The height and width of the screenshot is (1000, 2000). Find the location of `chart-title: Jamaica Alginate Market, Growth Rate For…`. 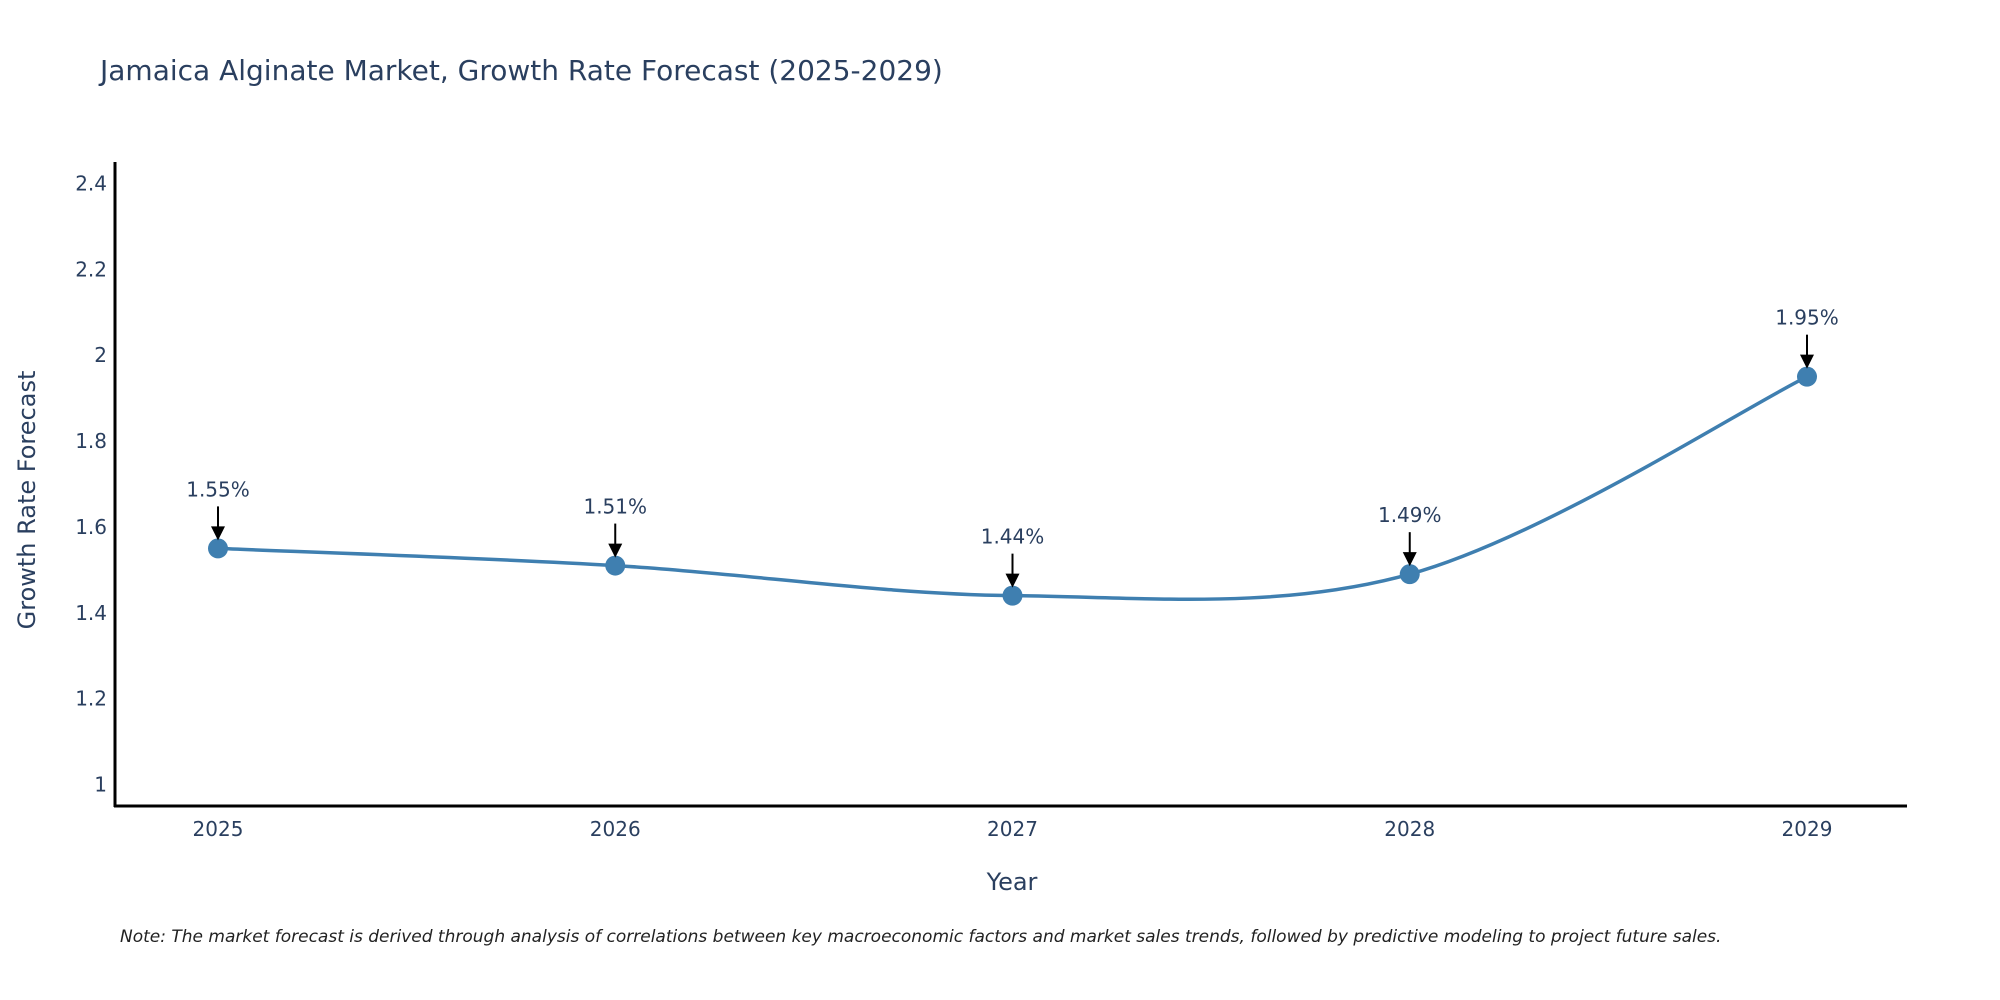

chart-title: Jamaica Alginate Market, Growth Rate For… is located at coordinates (520, 70).